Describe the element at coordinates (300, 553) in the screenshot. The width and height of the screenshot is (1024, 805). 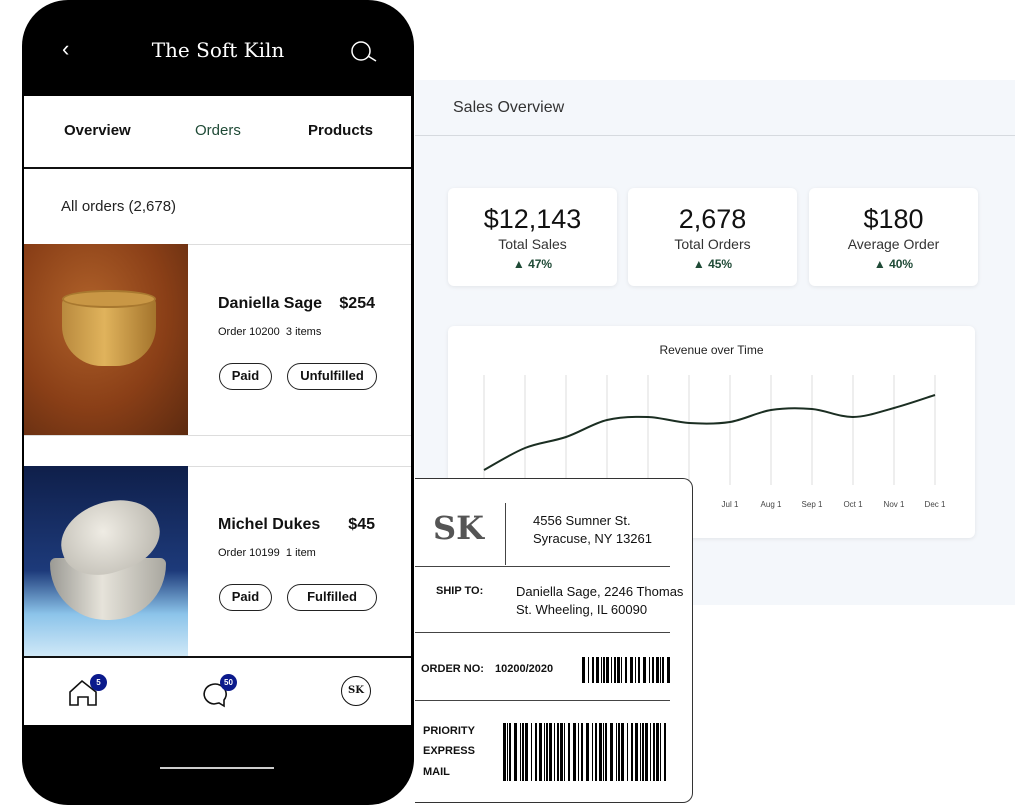
I see `item-count: 1 item` at that location.